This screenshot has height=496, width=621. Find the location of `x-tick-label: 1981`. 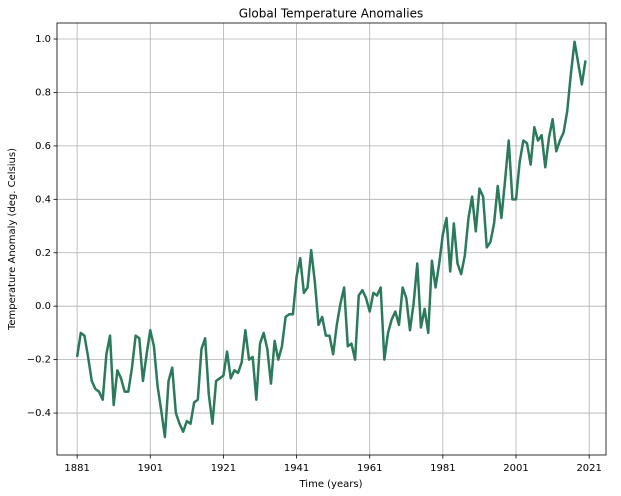

x-tick-label: 1981 is located at coordinates (442, 468).